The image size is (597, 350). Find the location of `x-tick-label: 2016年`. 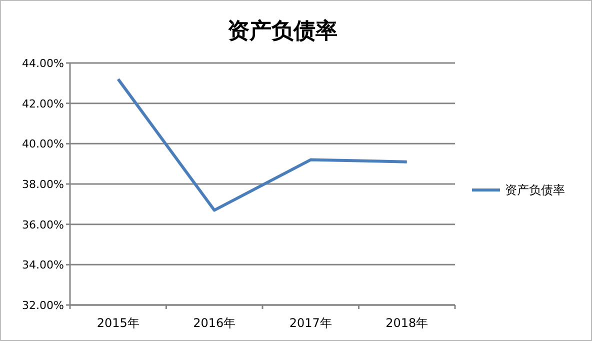

x-tick-label: 2016年 is located at coordinates (214, 323).